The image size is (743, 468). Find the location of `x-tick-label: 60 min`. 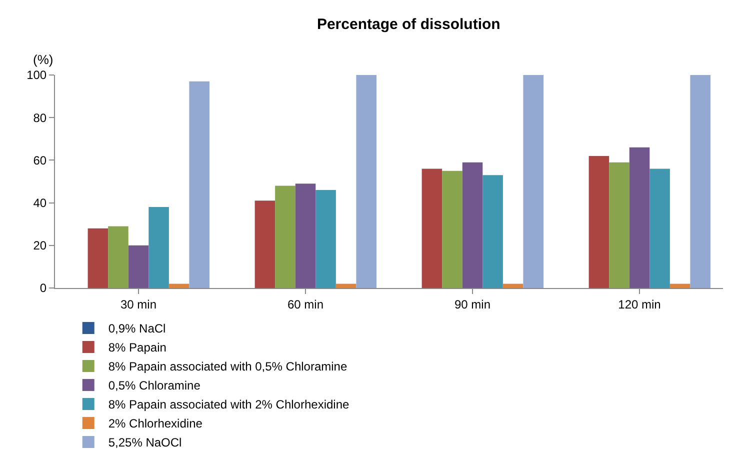

x-tick-label: 60 min is located at coordinates (305, 304).